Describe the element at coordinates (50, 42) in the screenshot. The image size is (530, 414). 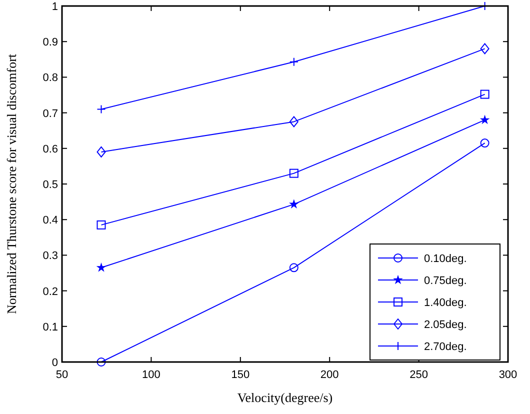
I see `y-tick-label: 0.9` at that location.